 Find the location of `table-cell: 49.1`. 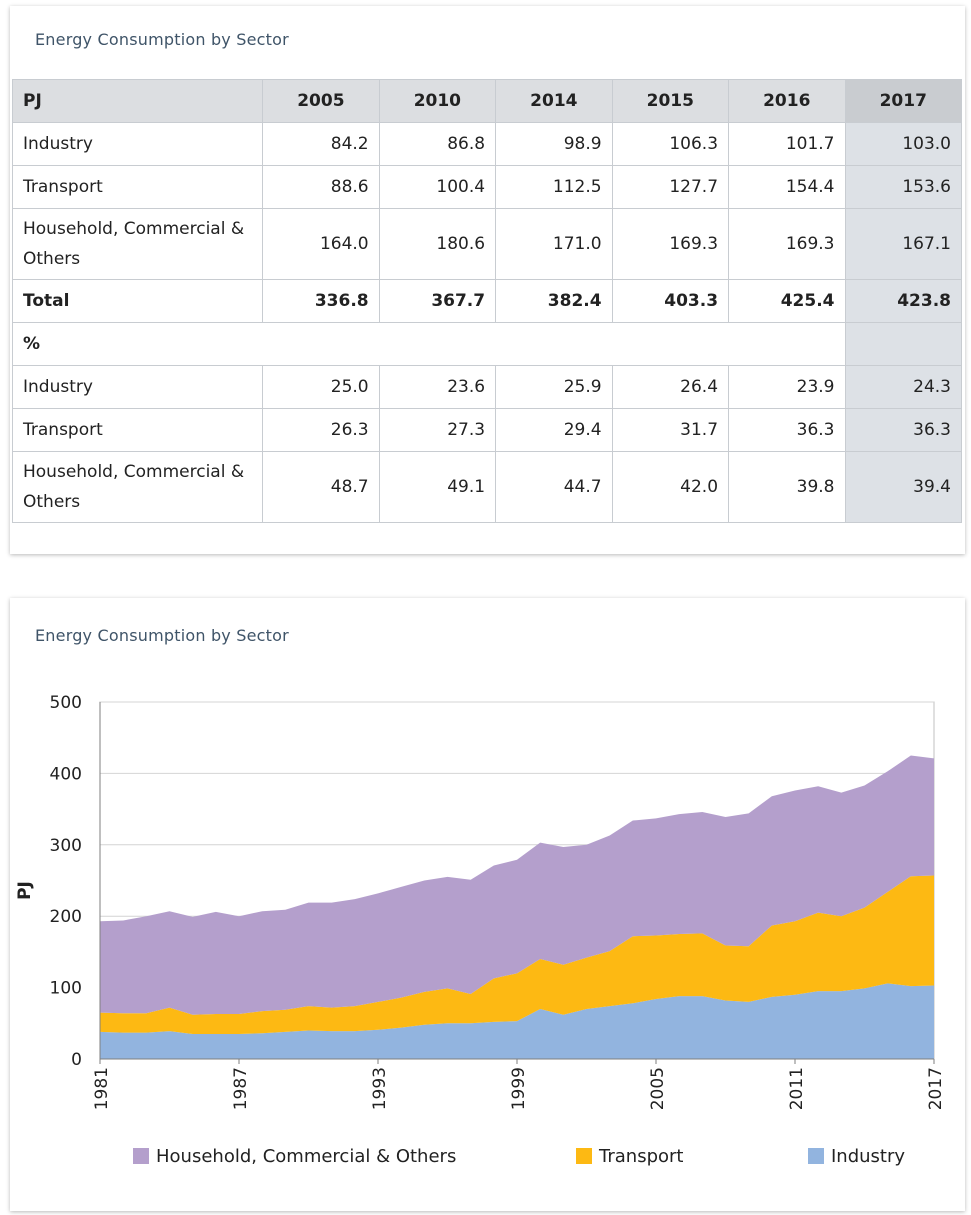

table-cell: 49.1 is located at coordinates (437, 487).